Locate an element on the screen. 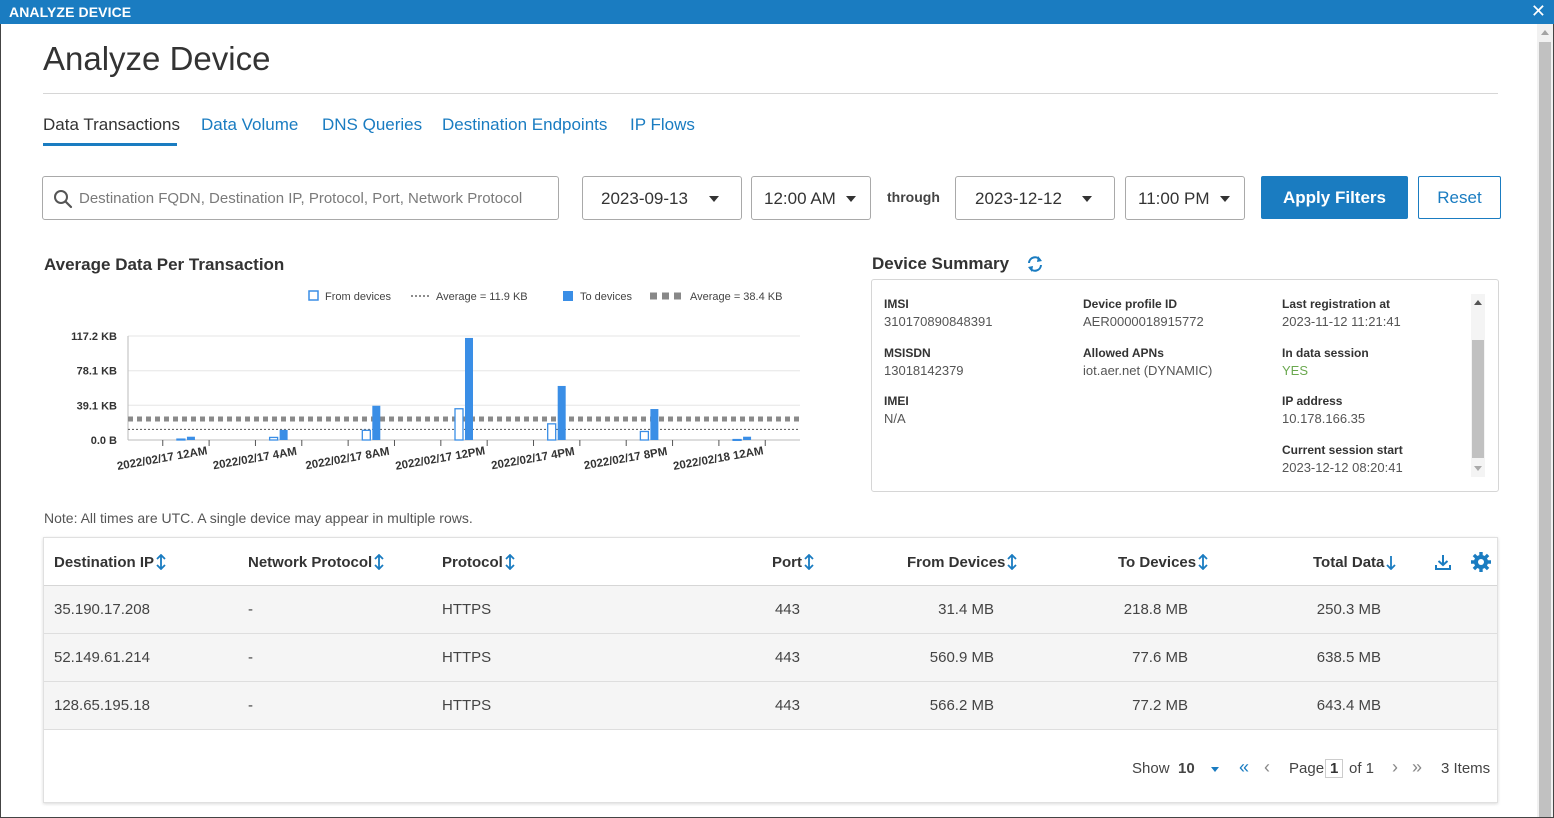 This screenshot has width=1554, height=818. summary-value: 2023-12-12 08:20:41 is located at coordinates (1342, 467).